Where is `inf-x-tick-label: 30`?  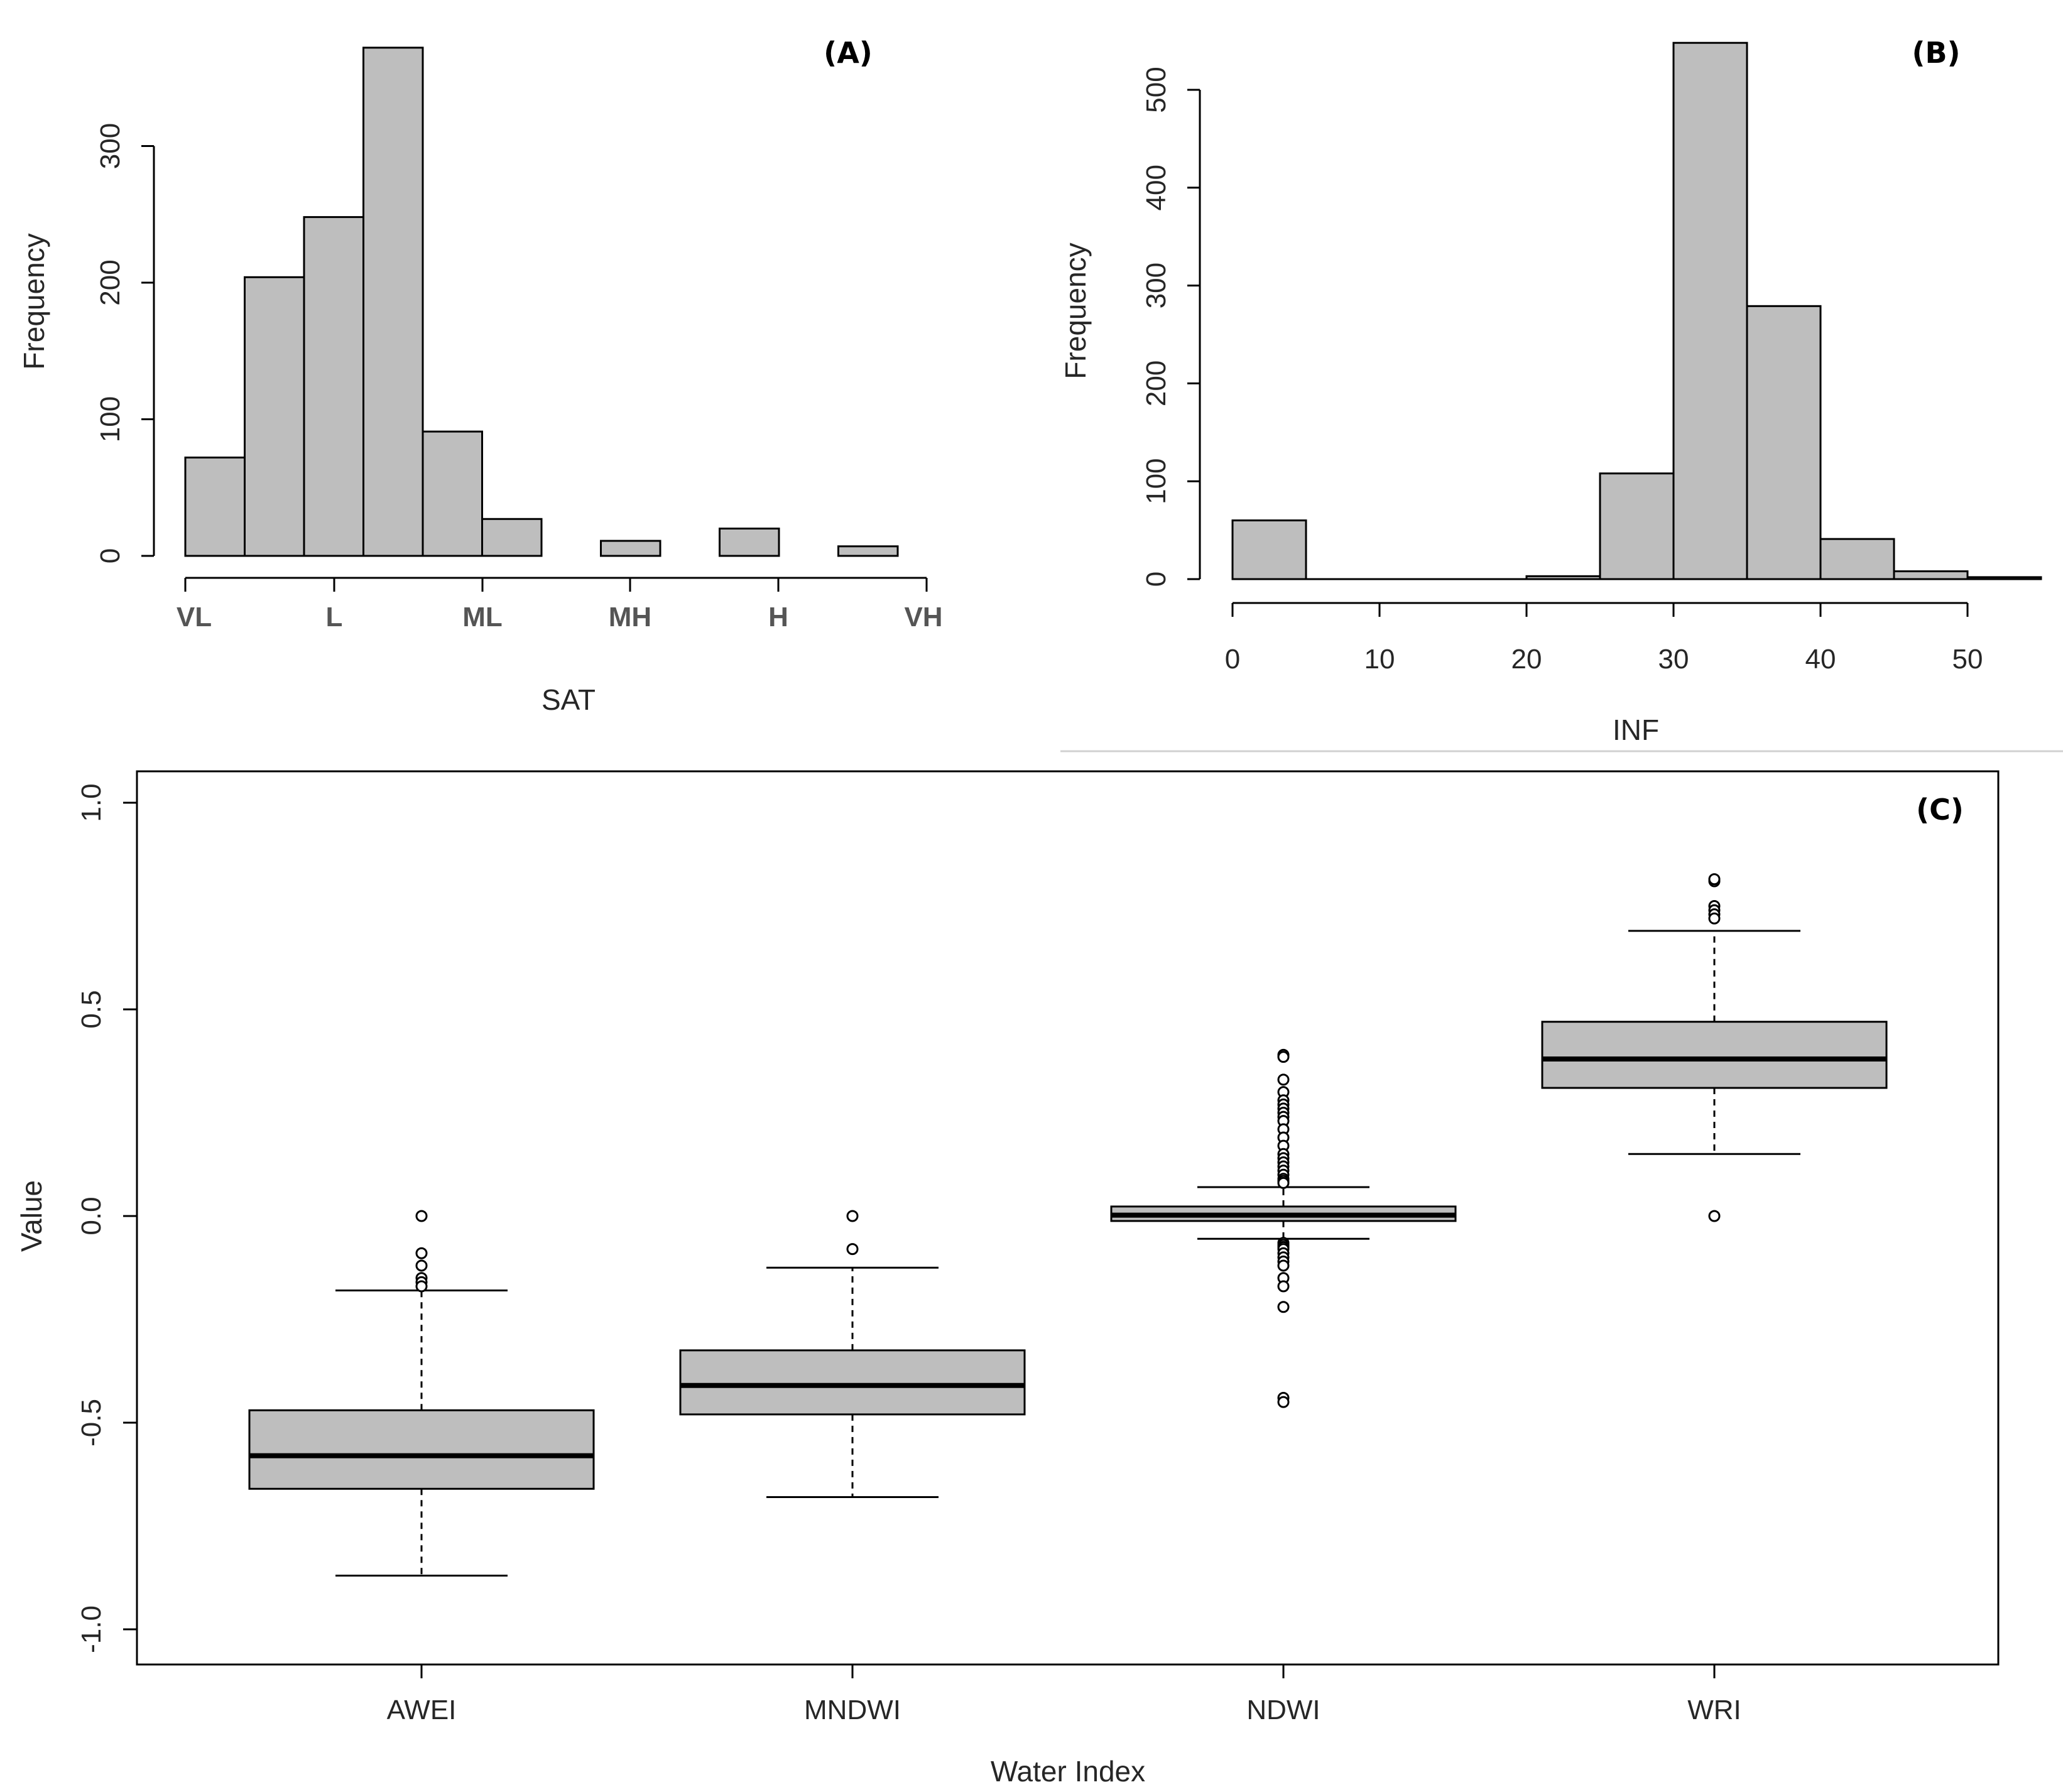 inf-x-tick-label: 30 is located at coordinates (1673, 660).